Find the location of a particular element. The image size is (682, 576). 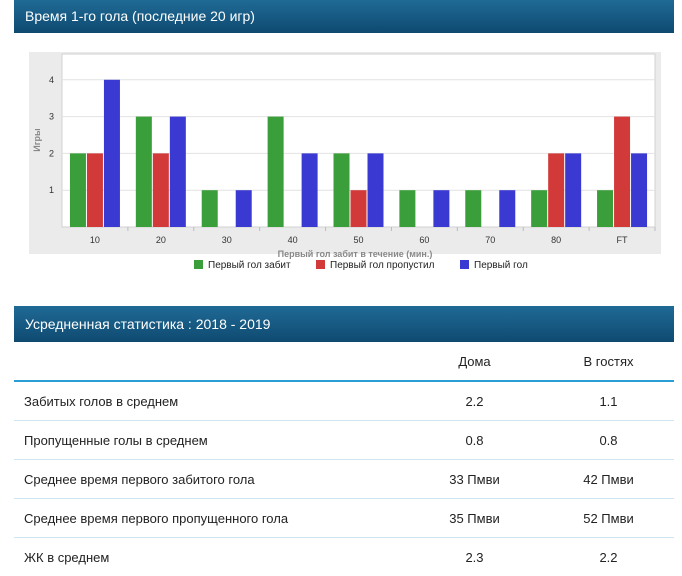

row-away-value: 42 Пмви is located at coordinates (608, 479).